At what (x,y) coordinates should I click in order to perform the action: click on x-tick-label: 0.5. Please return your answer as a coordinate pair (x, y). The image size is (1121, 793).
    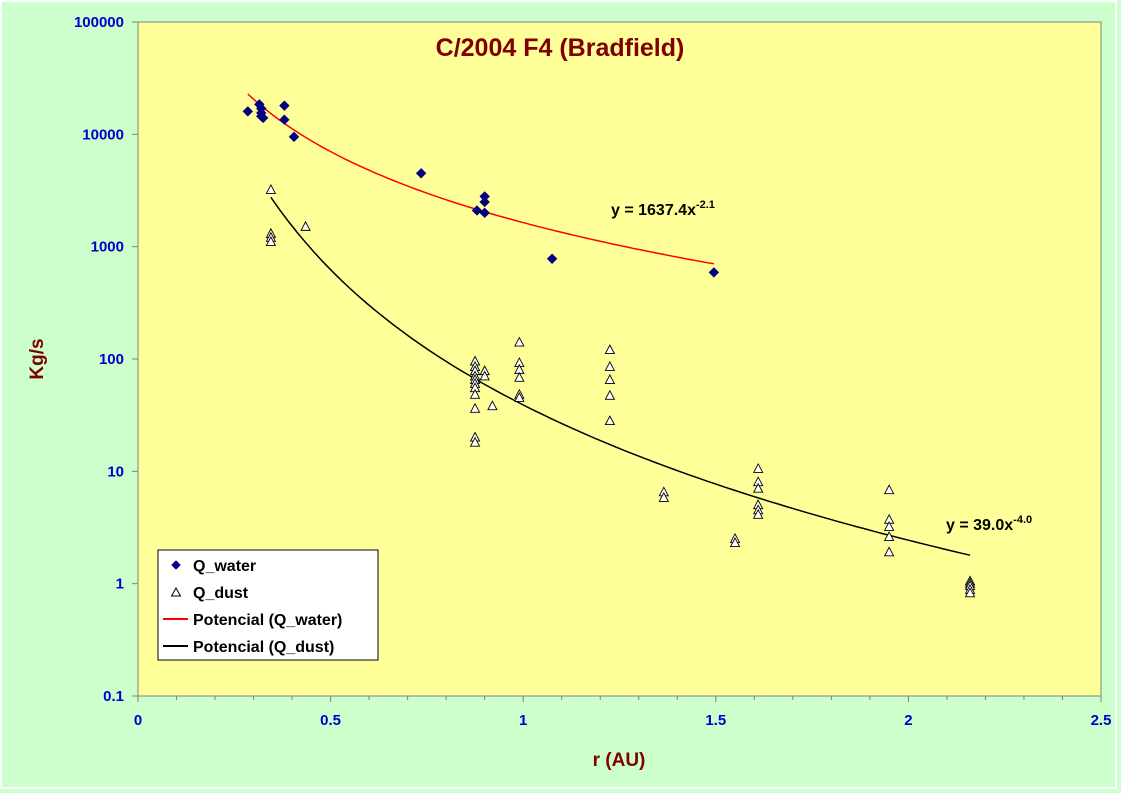
    Looking at the image, I should click on (330, 720).